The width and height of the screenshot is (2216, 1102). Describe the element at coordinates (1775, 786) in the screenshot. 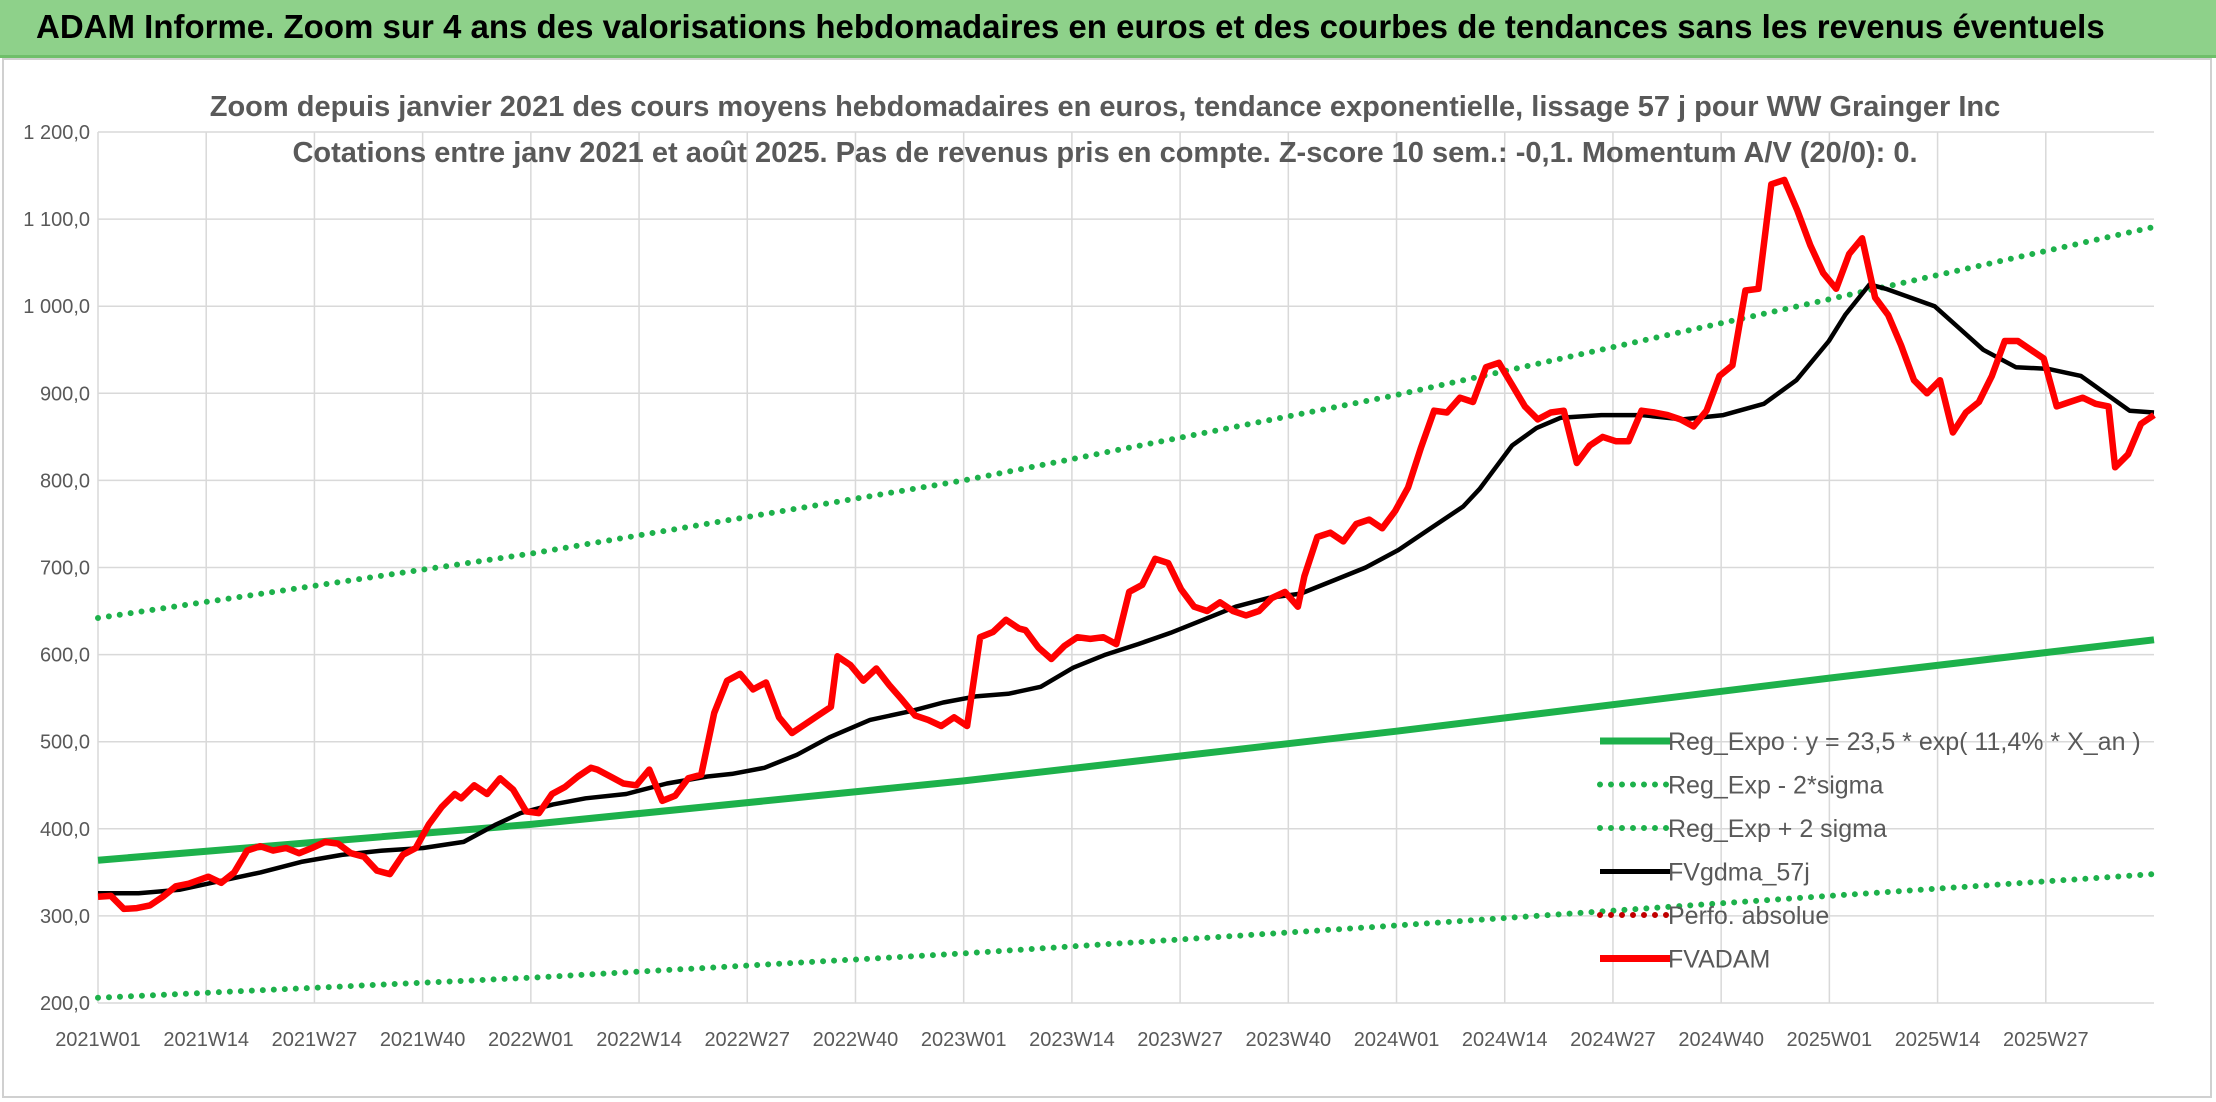

I see `legend-label: Reg_Exp - 2*sigma` at that location.